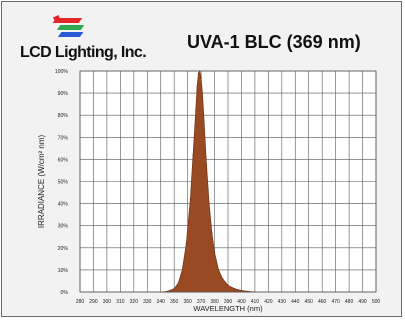 This screenshot has height=320, width=405. I want to click on rgb-light-rays-logo-icon, so click(68, 26).